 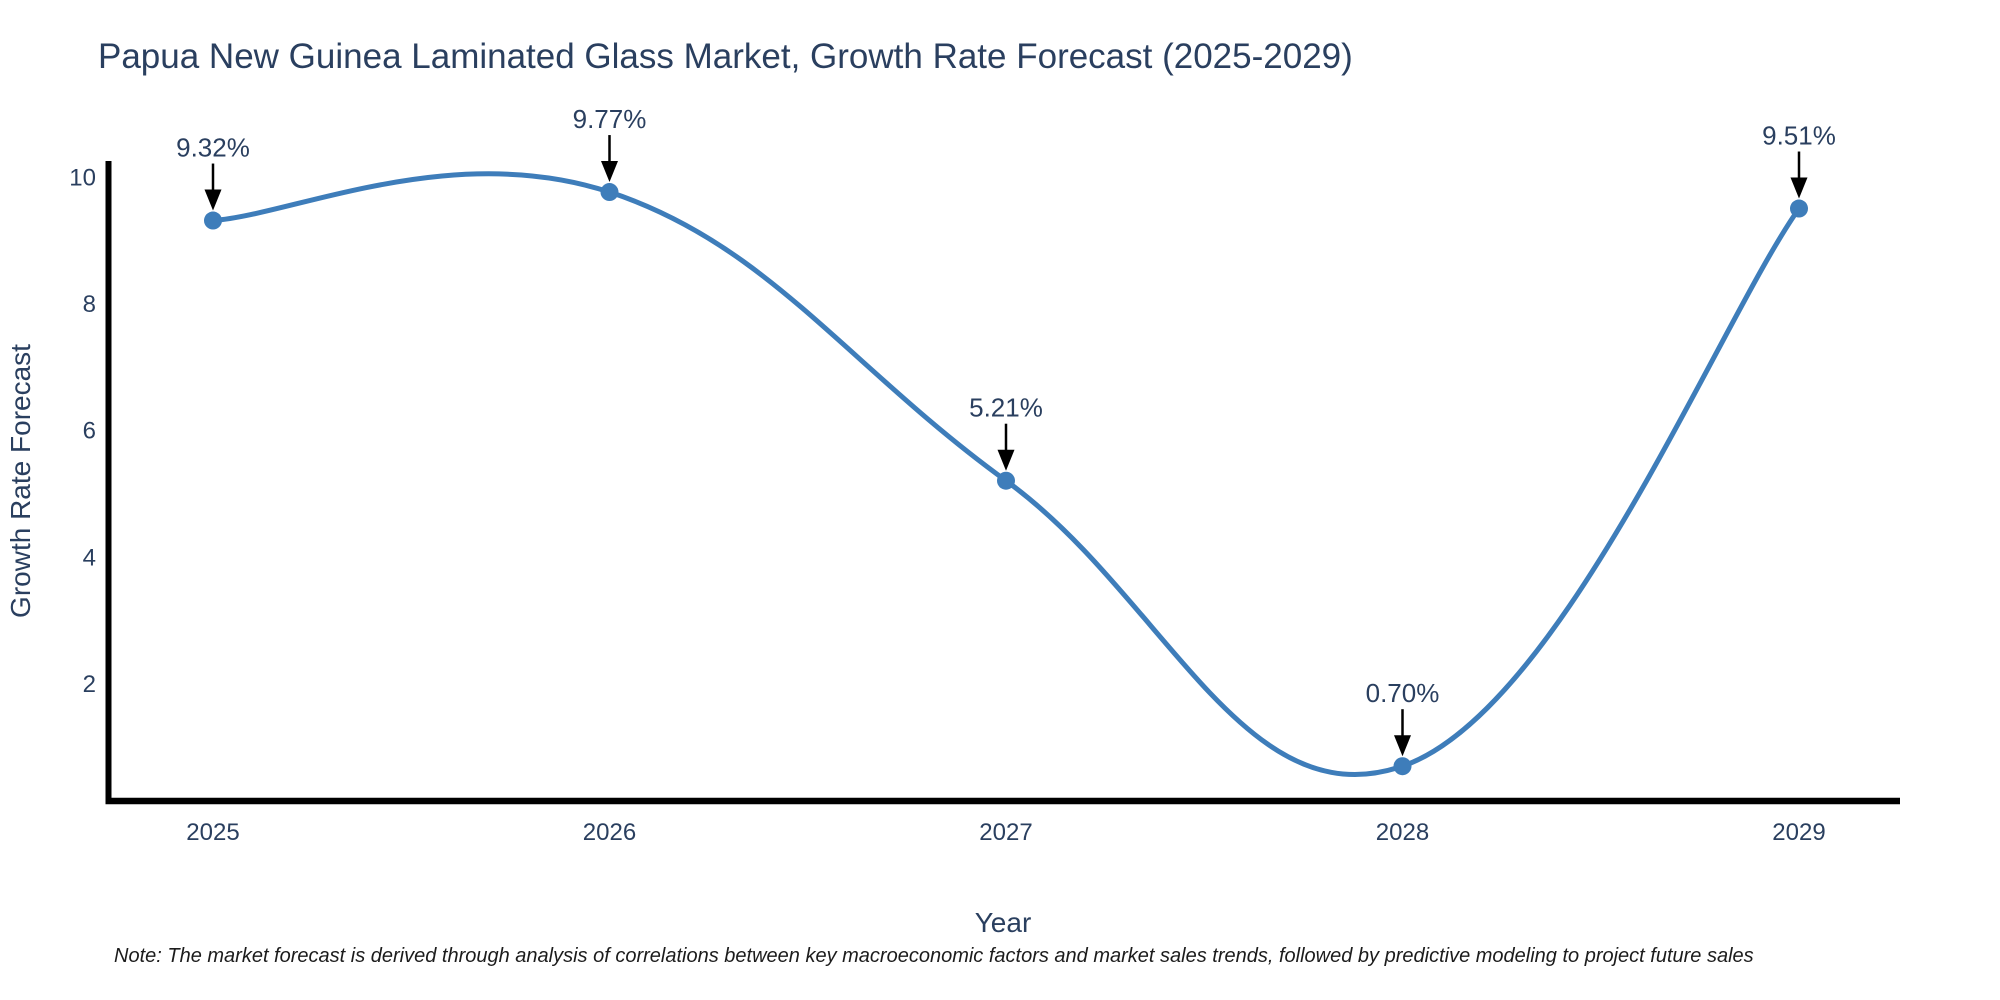 What do you see at coordinates (89, 557) in the screenshot?
I see `y-tick-label: 4` at bounding box center [89, 557].